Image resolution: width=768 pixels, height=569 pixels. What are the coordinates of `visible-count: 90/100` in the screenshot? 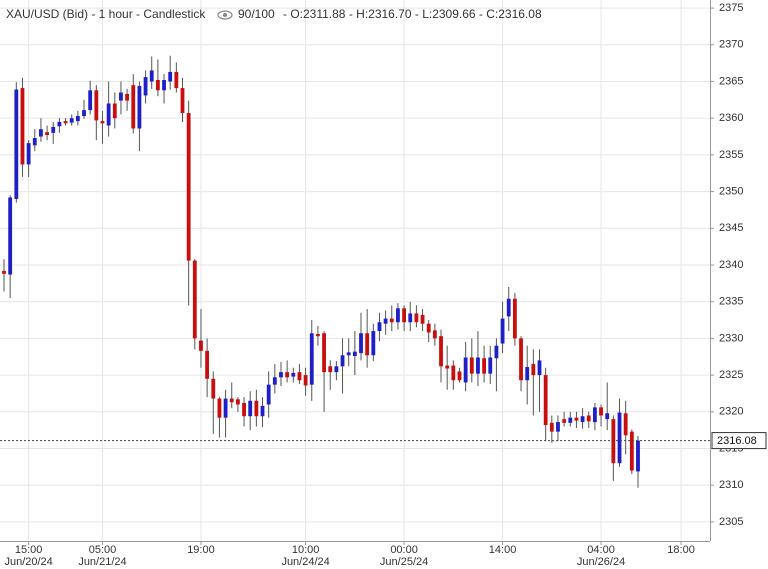 It's located at (256, 14).